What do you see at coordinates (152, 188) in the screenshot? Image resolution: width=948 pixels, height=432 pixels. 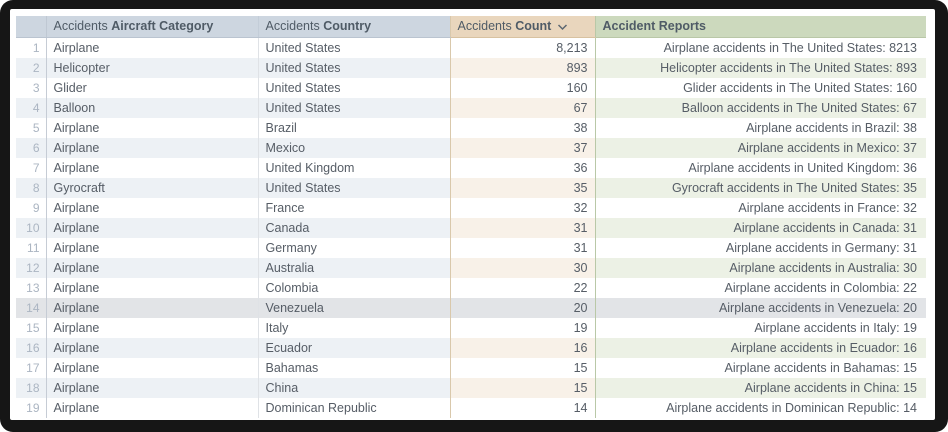 I see `cell-aircraft-category: Gyrocraft` at bounding box center [152, 188].